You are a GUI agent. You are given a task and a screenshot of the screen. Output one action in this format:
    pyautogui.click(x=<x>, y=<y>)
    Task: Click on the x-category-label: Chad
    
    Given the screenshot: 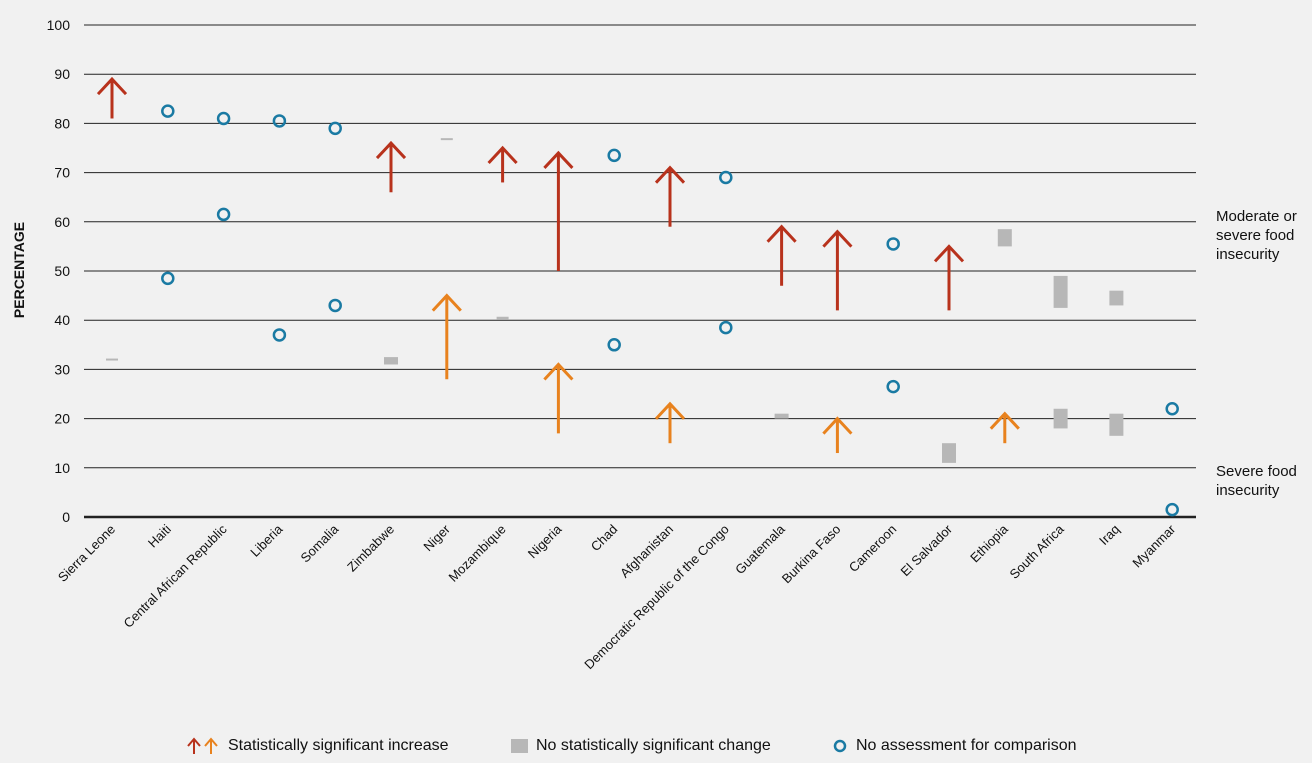 What is the action you would take?
    pyautogui.click(x=604, y=538)
    